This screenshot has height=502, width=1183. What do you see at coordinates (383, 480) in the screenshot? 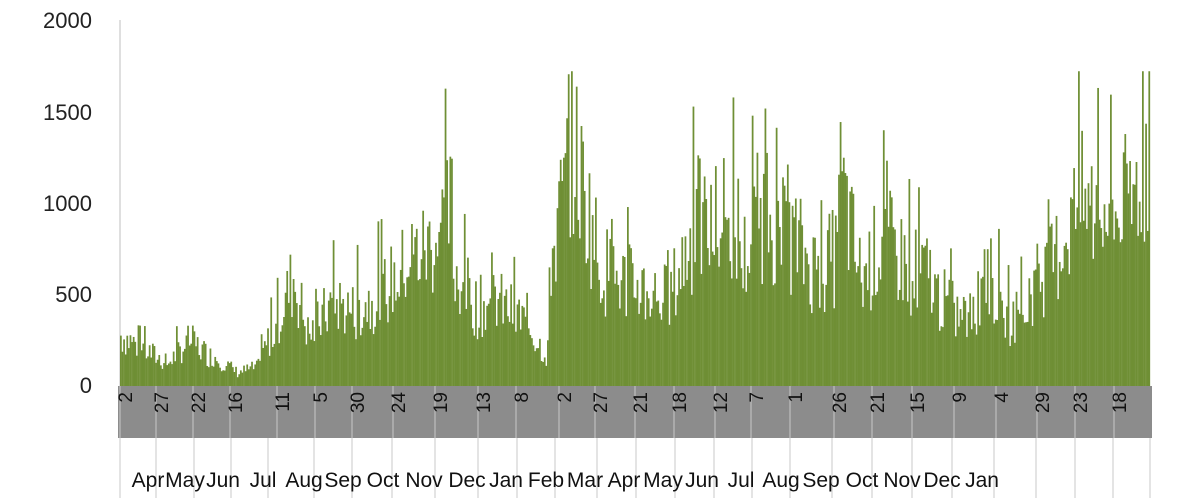
I see `month-tick-label: Oct` at bounding box center [383, 480].